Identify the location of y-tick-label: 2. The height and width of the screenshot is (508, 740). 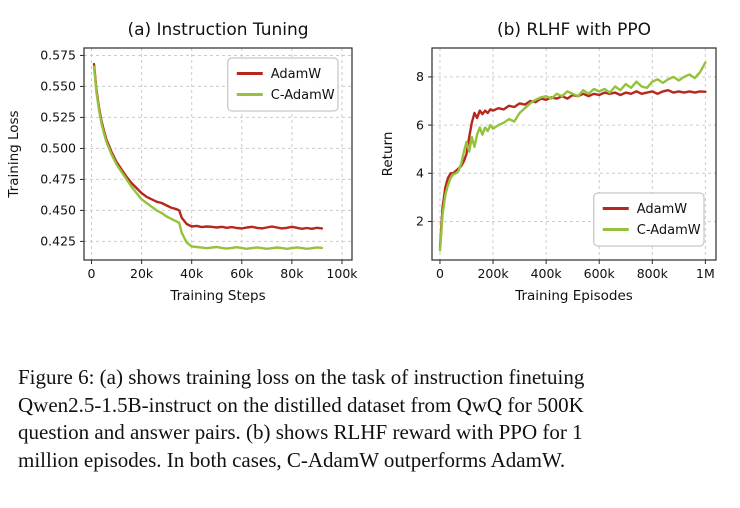
(420, 221).